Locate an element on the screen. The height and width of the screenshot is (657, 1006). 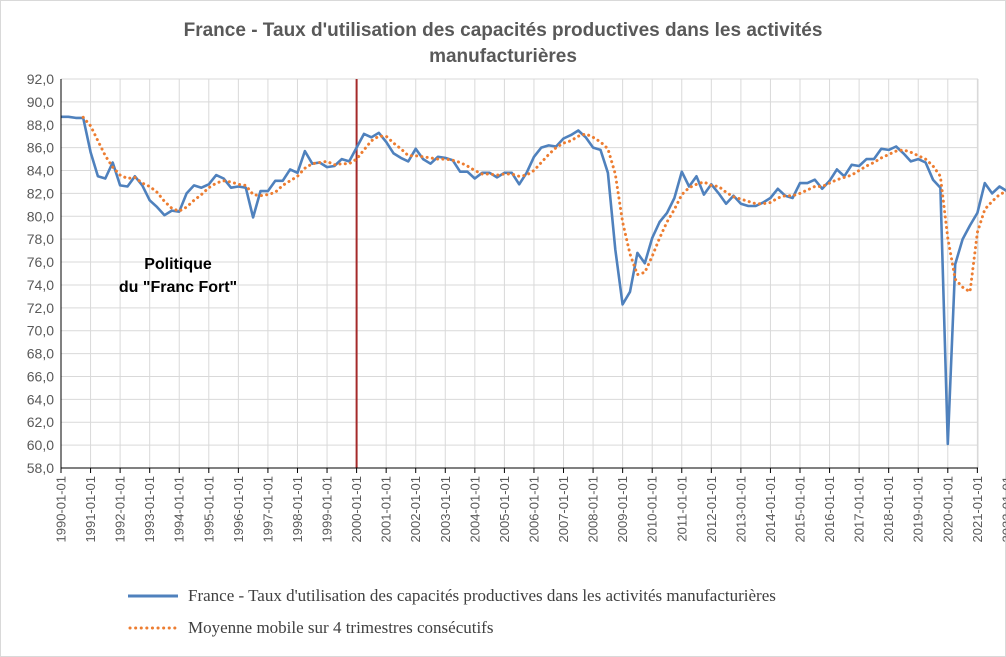
y-tick-label: 68,0 is located at coordinates (40, 354).